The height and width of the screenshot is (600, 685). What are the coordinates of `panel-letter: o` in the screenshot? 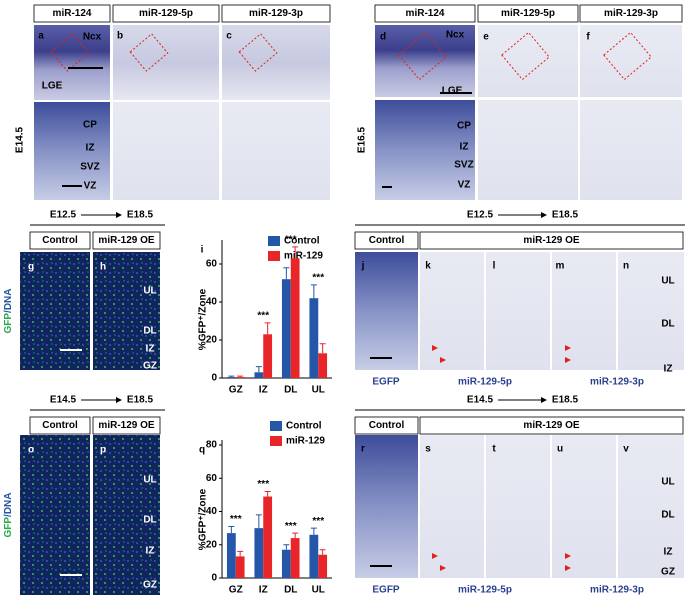 It's located at (31, 450).